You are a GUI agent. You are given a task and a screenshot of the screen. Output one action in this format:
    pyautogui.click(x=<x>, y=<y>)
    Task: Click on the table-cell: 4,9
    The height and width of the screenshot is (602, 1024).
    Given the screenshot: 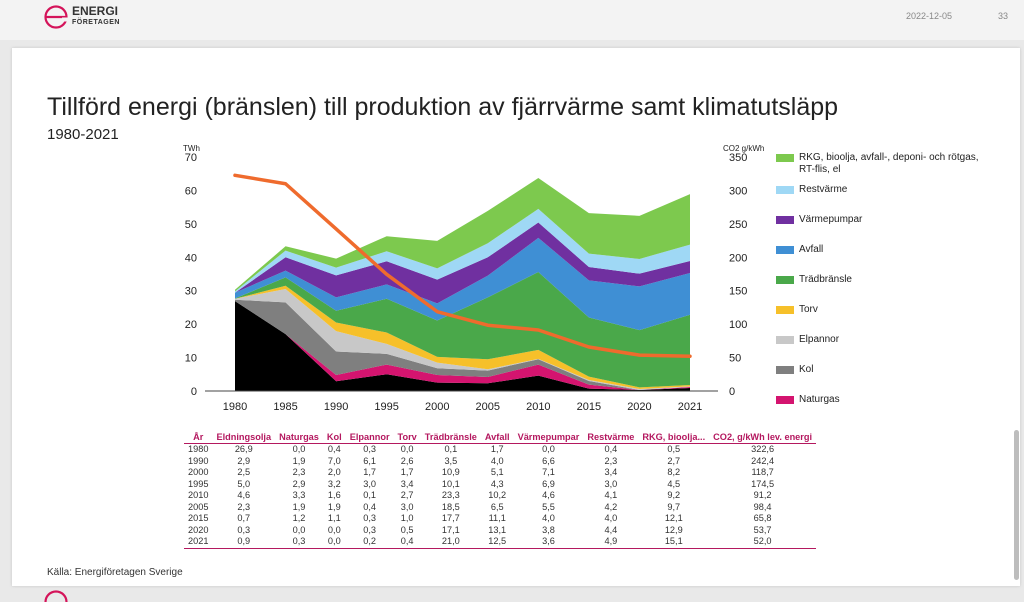 What is the action you would take?
    pyautogui.click(x=611, y=542)
    